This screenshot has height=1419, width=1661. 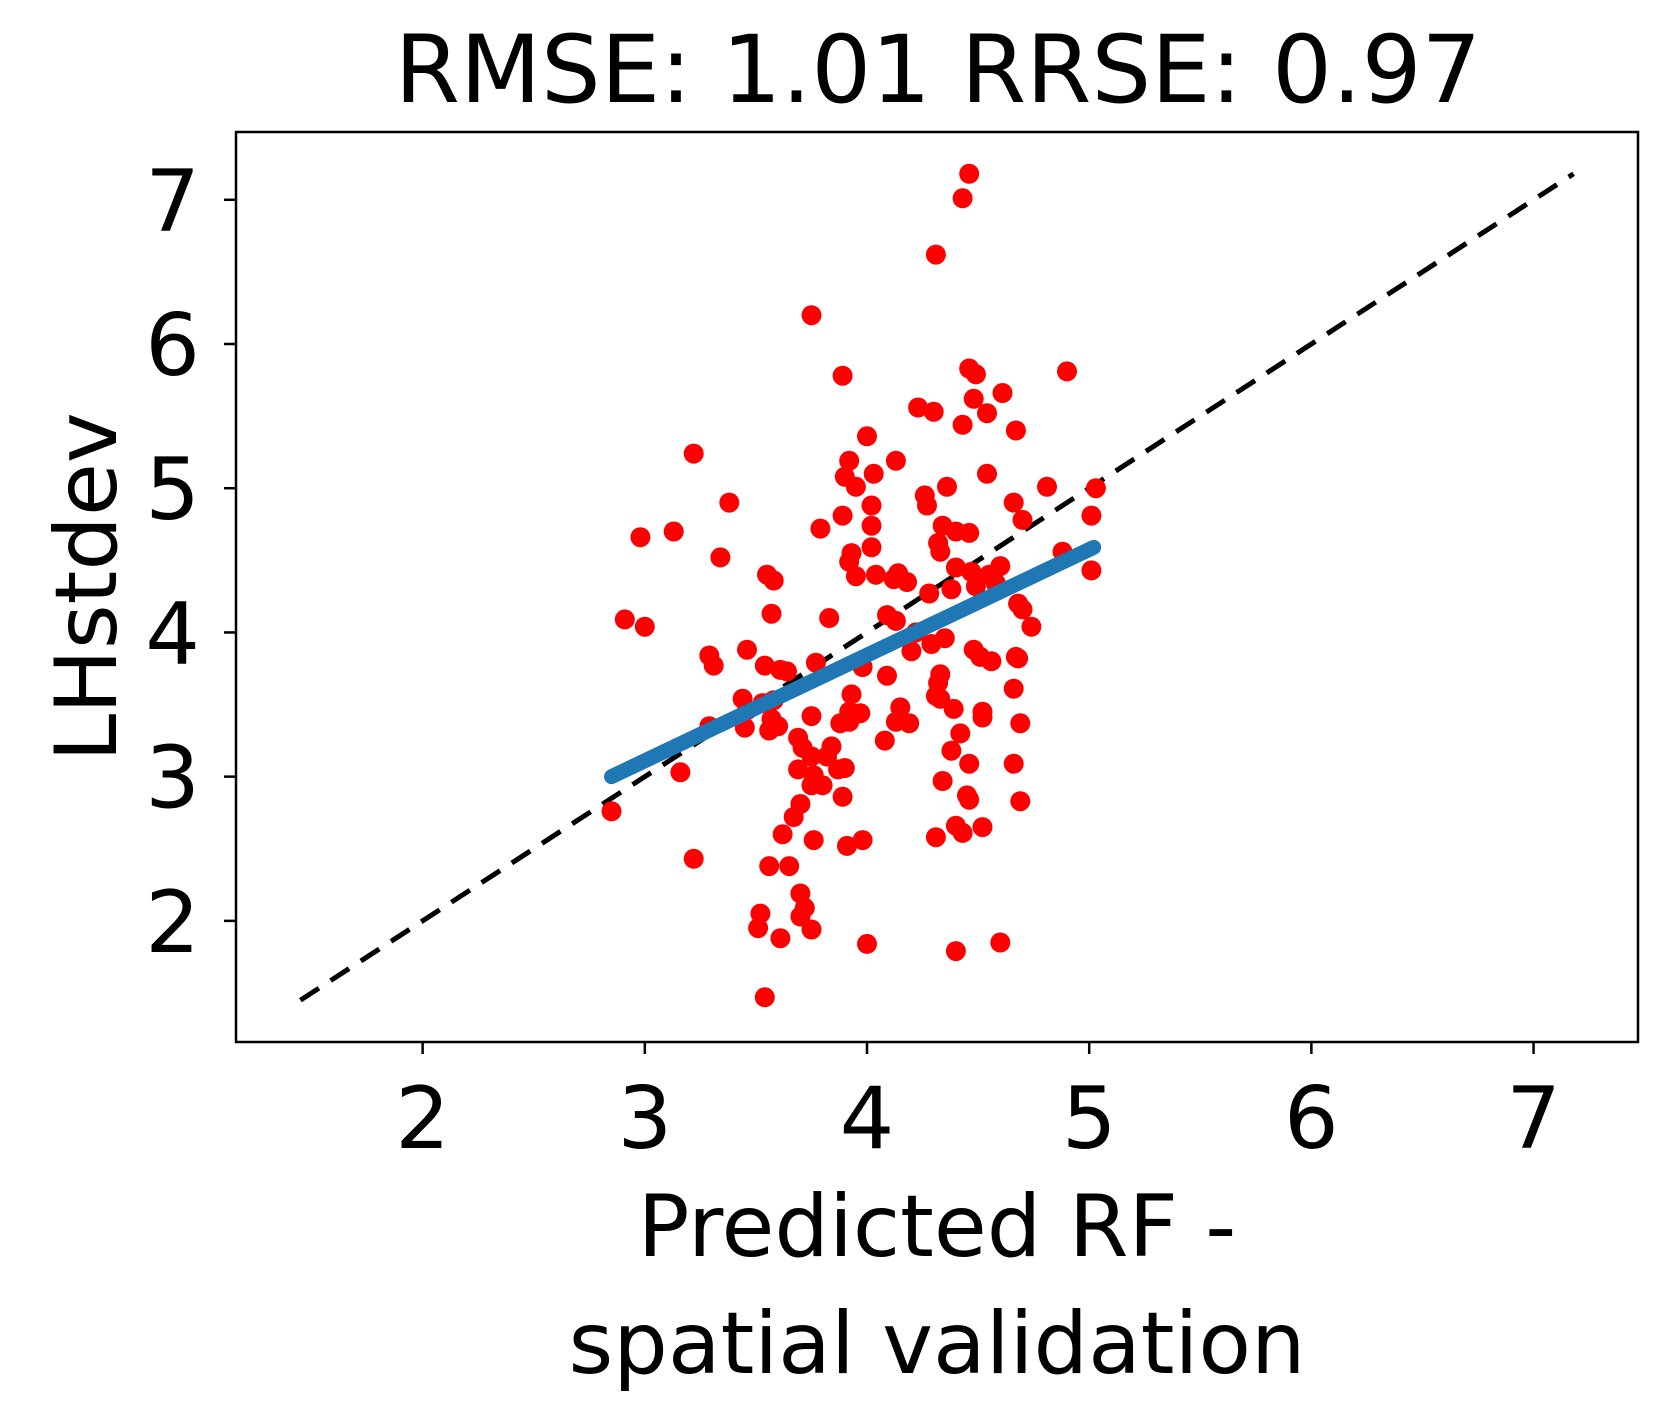 I want to click on x-axis-label-line-1: Predicted RF -, so click(x=937, y=1227).